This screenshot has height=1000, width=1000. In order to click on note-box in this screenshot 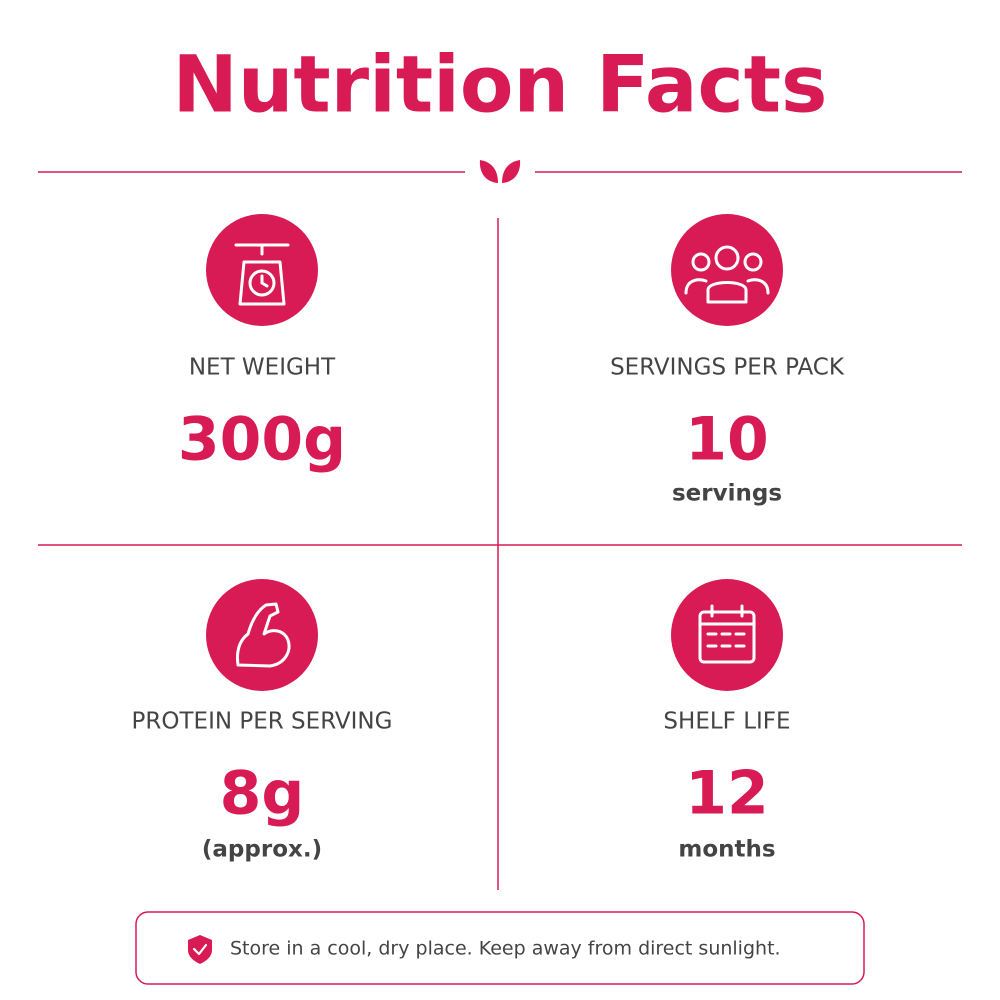, I will do `click(500, 948)`.